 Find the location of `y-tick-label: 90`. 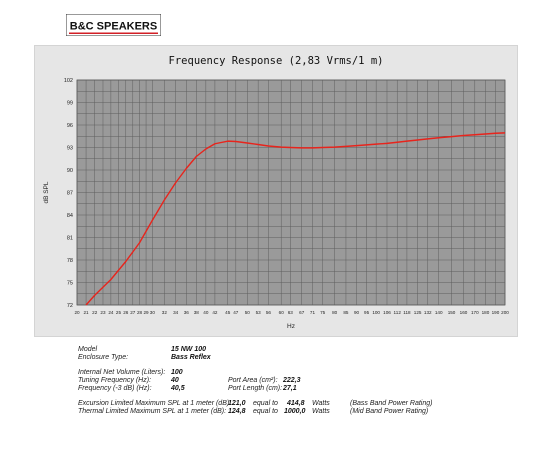

y-tick-label: 90 is located at coordinates (70, 171).